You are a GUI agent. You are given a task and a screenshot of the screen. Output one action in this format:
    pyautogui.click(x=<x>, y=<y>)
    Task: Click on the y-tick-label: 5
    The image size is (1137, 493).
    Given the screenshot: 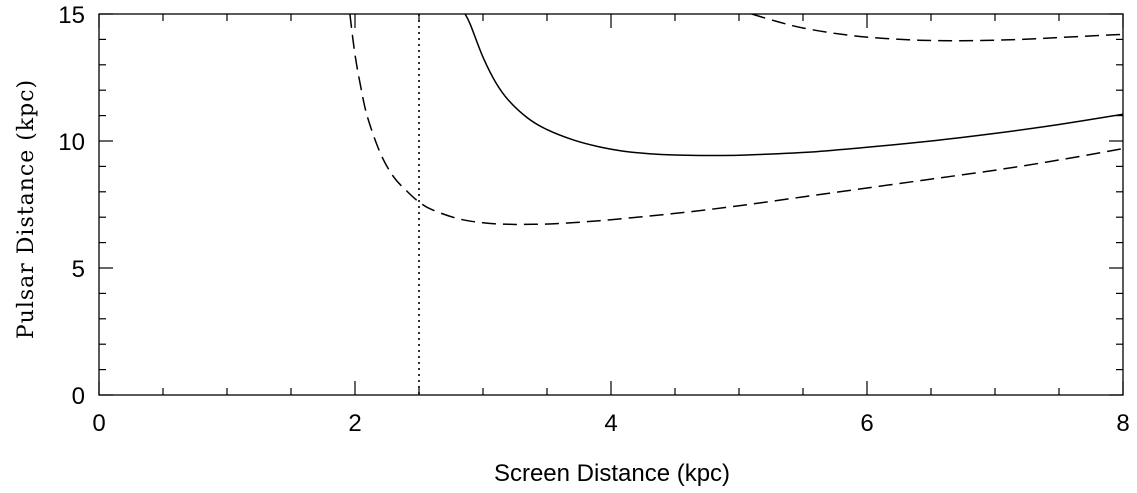 What is the action you would take?
    pyautogui.click(x=78, y=269)
    